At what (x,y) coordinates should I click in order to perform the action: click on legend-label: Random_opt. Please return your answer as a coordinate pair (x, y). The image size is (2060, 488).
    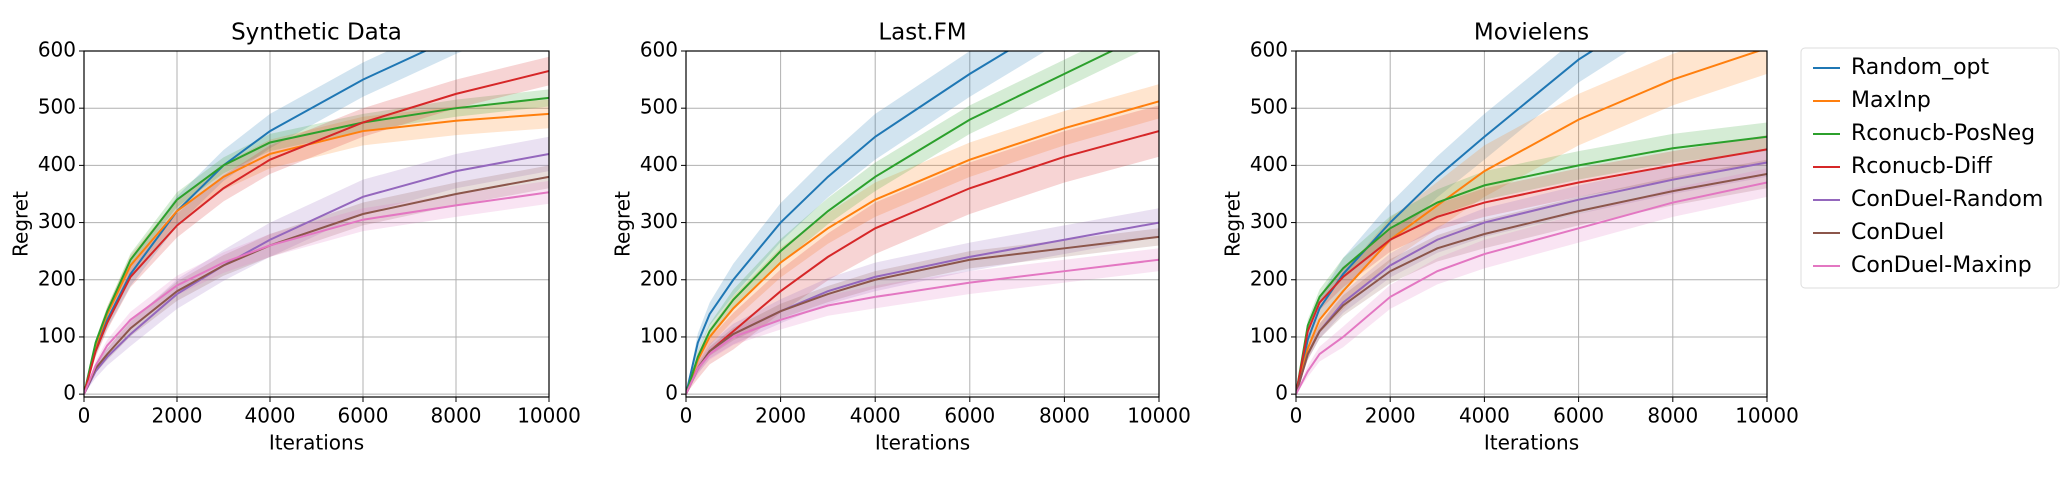
    Looking at the image, I should click on (1920, 67).